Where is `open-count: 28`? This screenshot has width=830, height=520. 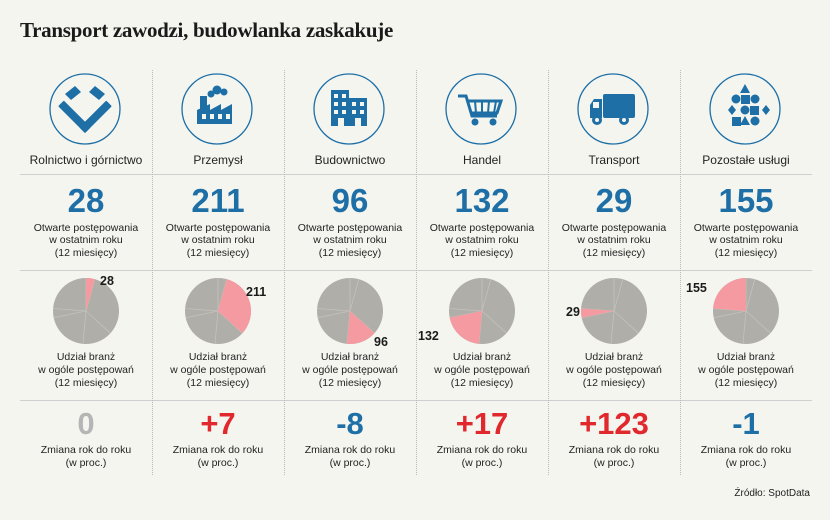
open-count: 28 is located at coordinates (86, 200).